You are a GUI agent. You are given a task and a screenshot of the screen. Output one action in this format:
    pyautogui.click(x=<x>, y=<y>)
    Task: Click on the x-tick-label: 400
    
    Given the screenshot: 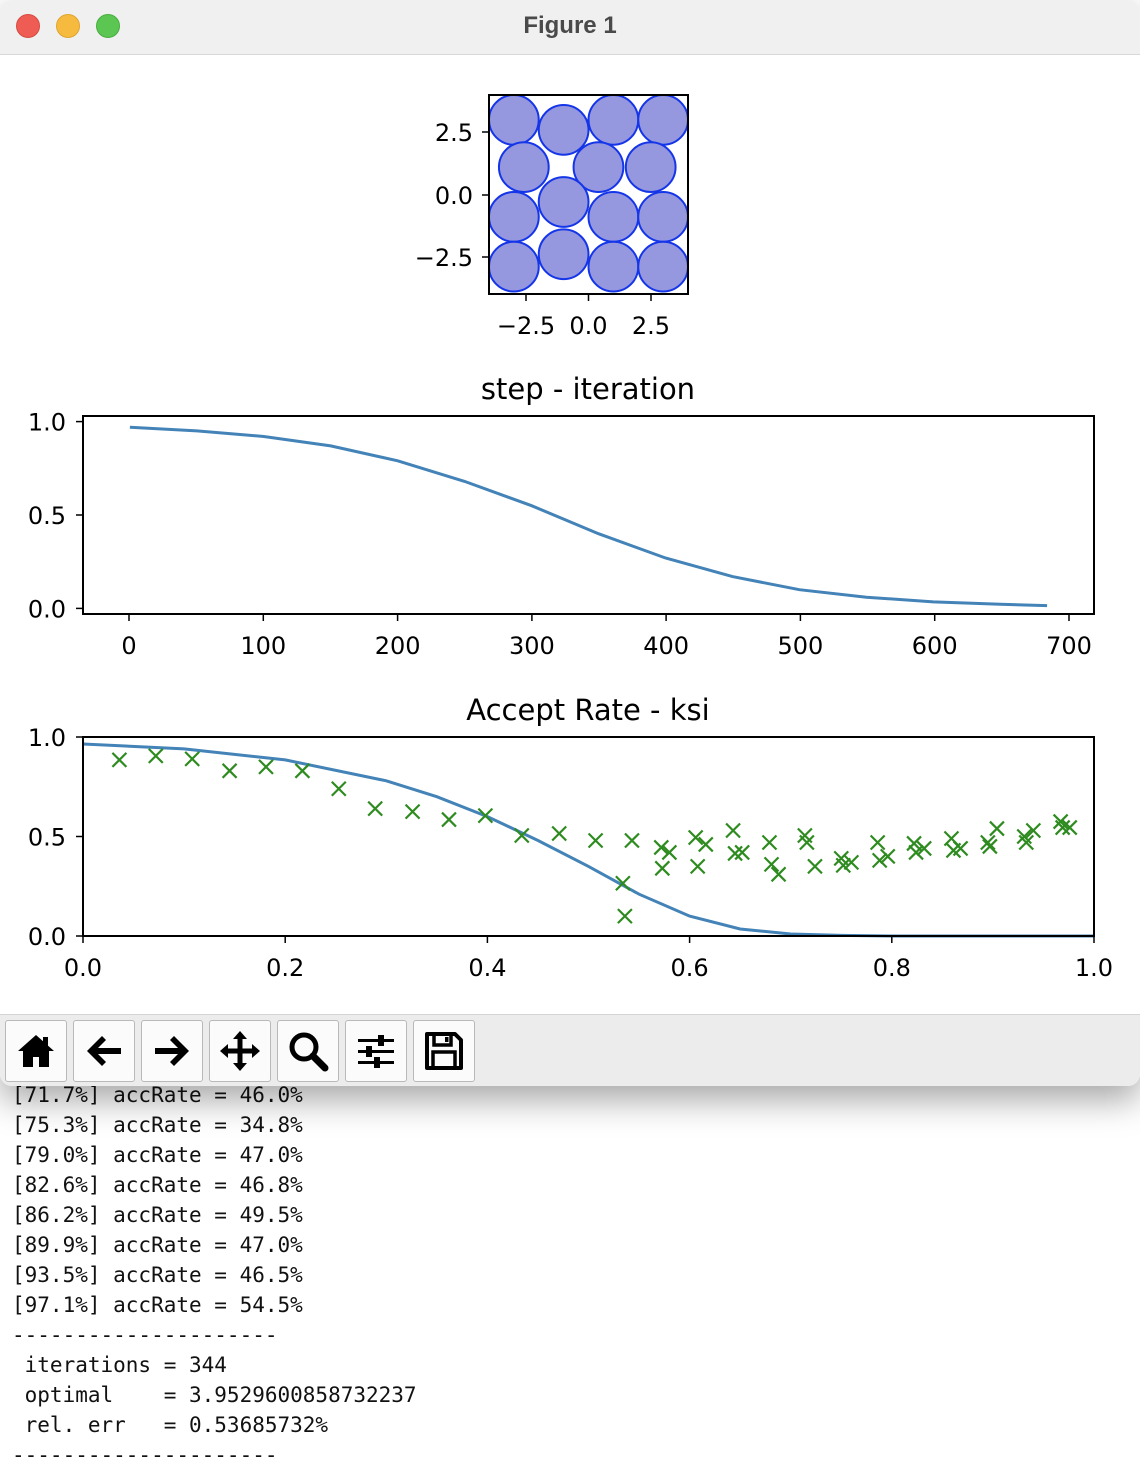 What is the action you would take?
    pyautogui.click(x=666, y=646)
    